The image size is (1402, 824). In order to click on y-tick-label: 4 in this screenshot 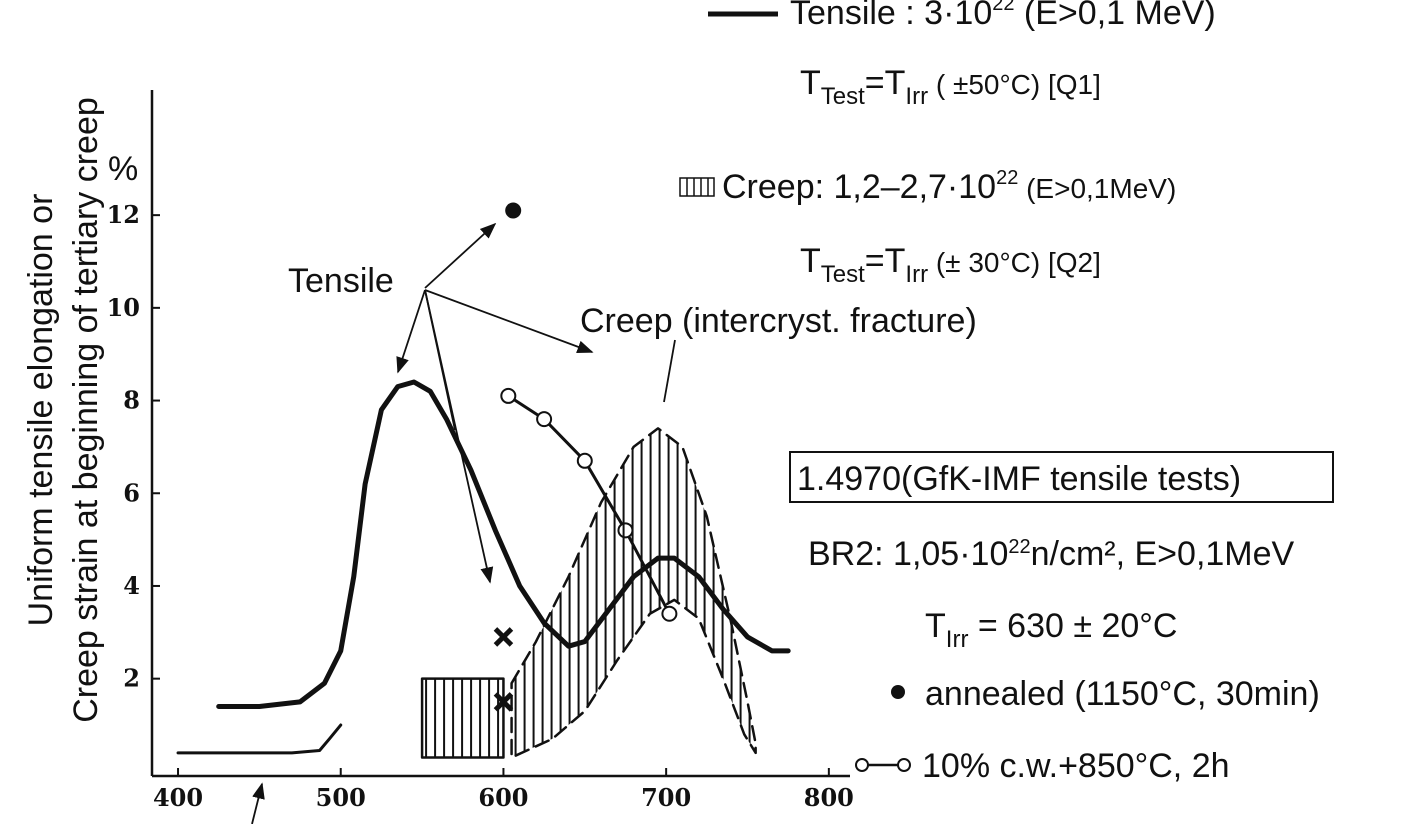, I will do `click(131, 585)`.